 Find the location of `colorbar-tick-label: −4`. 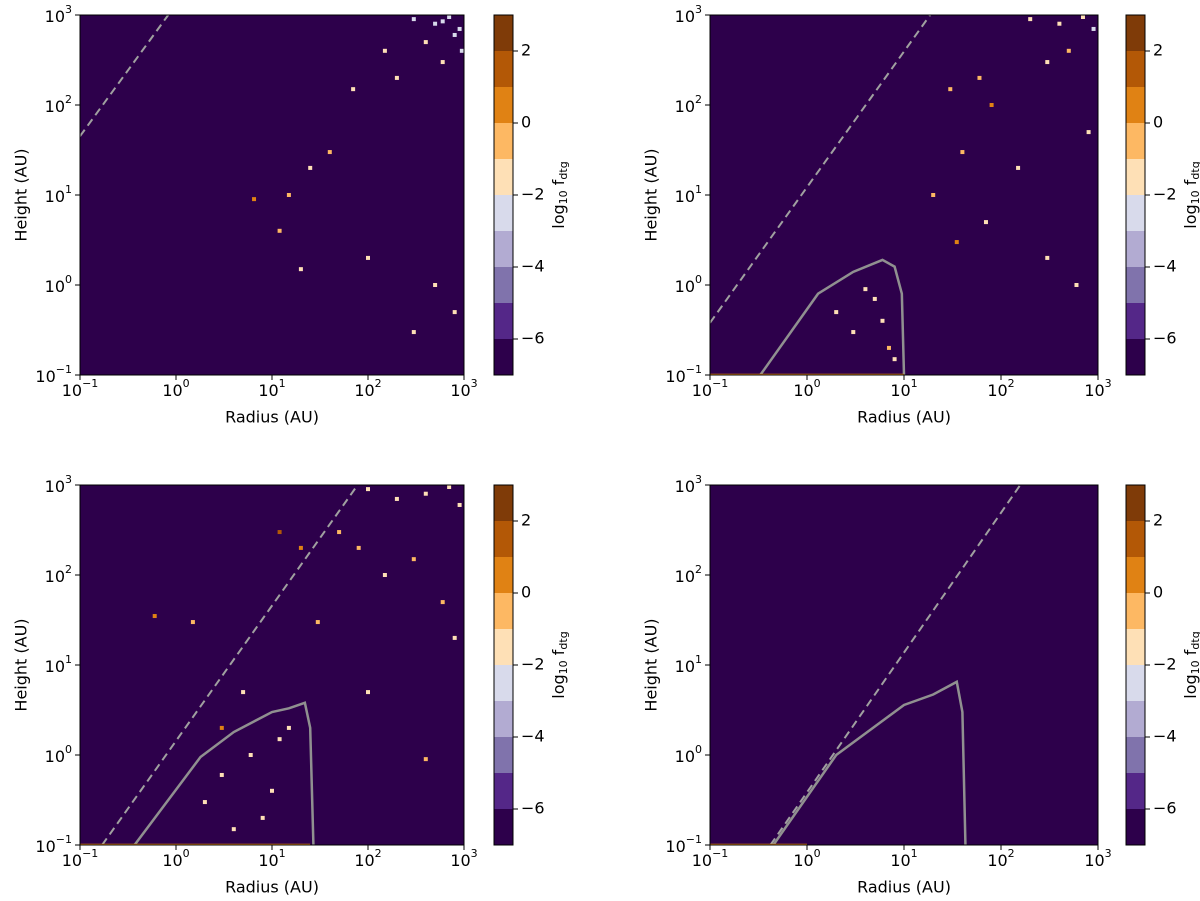

colorbar-tick-label: −4 is located at coordinates (533, 266).